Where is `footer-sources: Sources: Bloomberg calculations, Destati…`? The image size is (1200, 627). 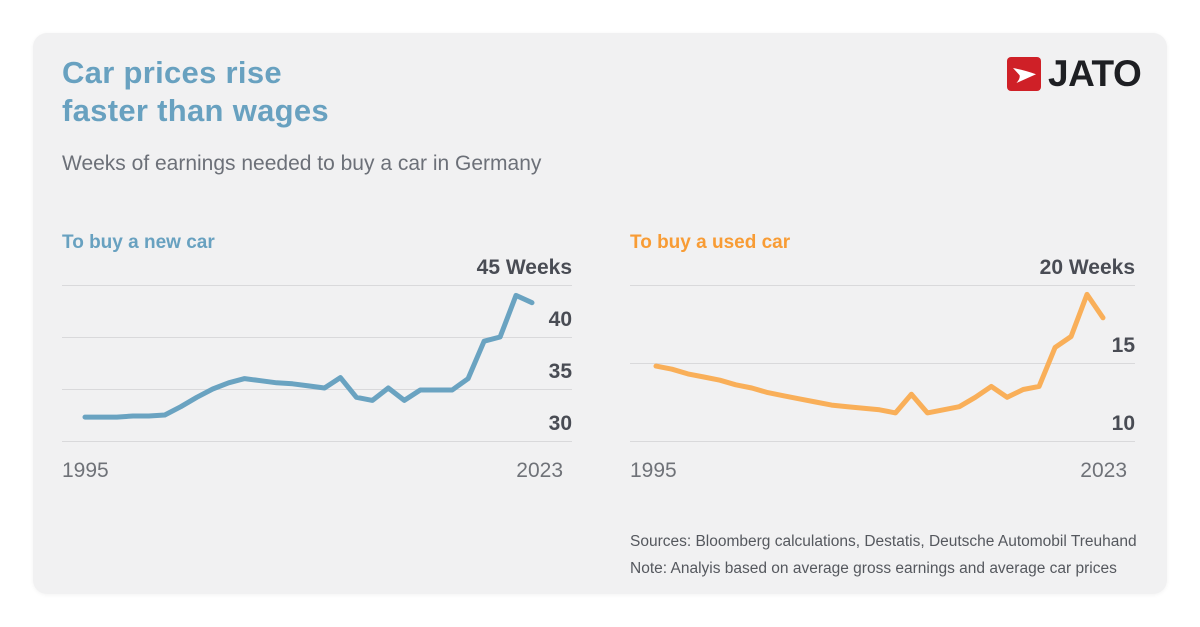 footer-sources: Sources: Bloomberg calculations, Destati… is located at coordinates (883, 541).